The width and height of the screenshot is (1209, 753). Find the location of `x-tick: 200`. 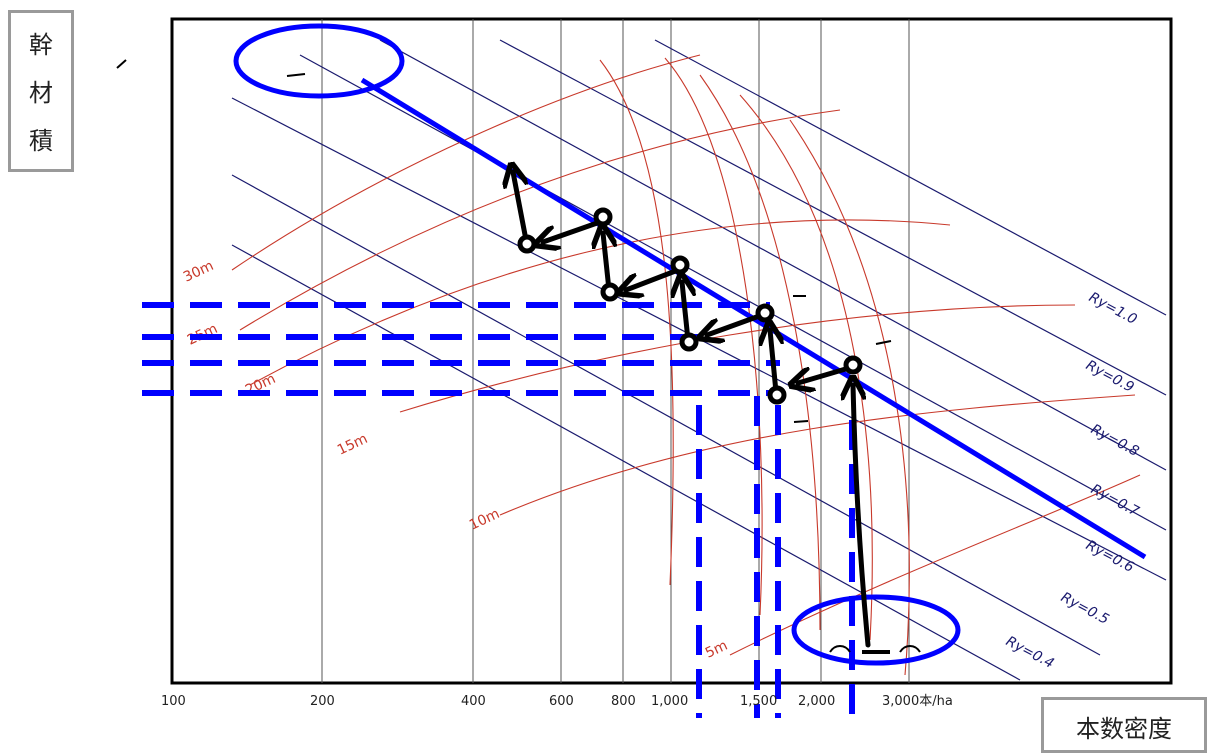

x-tick: 200 is located at coordinates (322, 701).